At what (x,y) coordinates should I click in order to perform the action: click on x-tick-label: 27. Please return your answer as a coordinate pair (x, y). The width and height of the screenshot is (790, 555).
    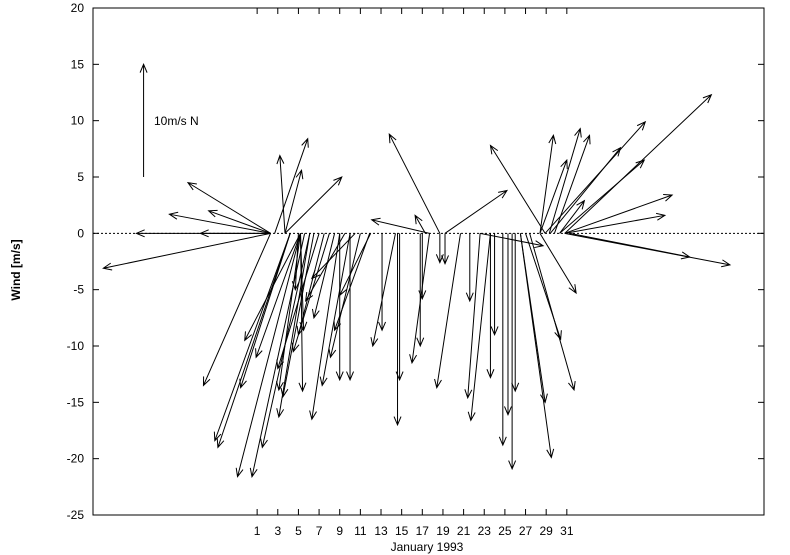
    Looking at the image, I should click on (526, 531).